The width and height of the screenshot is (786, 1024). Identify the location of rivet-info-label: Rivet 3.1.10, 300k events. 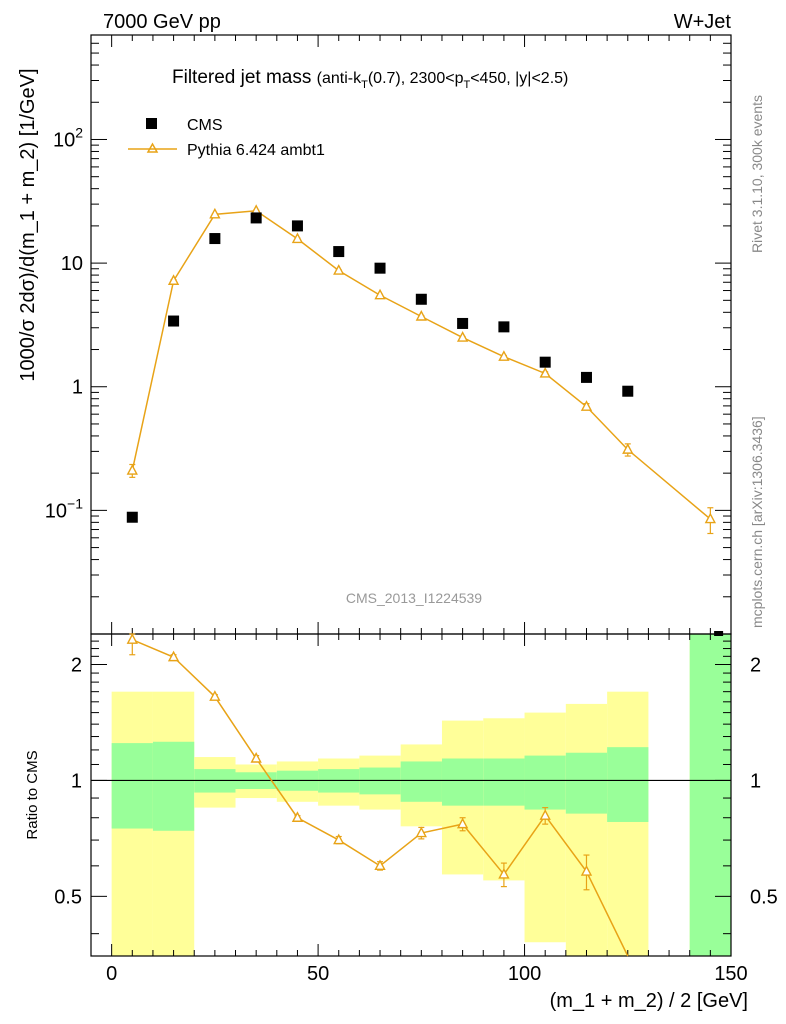
(757, 174).